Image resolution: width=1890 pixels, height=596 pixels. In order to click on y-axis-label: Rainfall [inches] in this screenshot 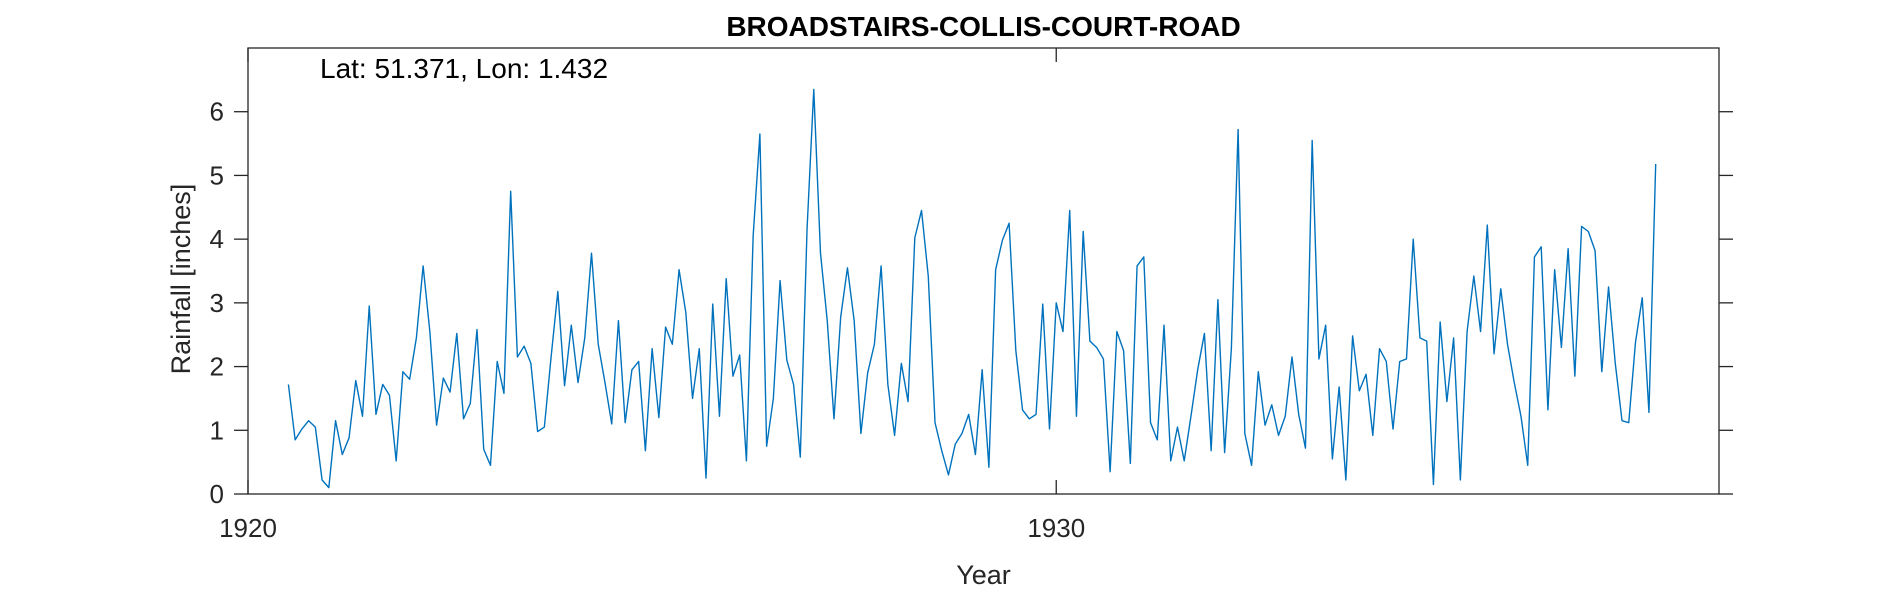, I will do `click(181, 279)`.